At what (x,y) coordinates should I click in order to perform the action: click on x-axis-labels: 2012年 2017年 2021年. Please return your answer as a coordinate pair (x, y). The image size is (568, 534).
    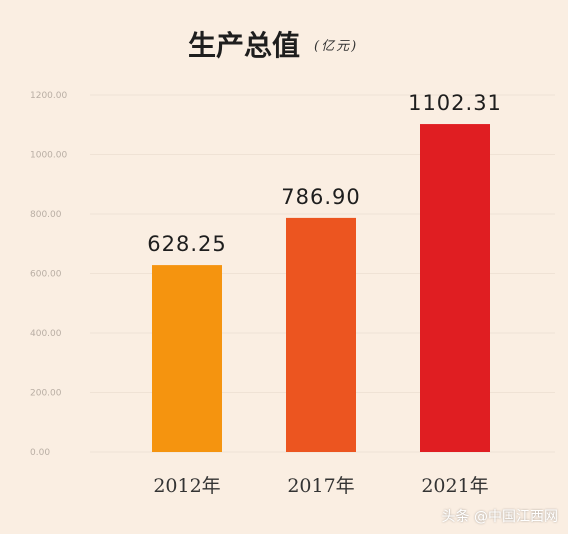
    Looking at the image, I should click on (320, 486).